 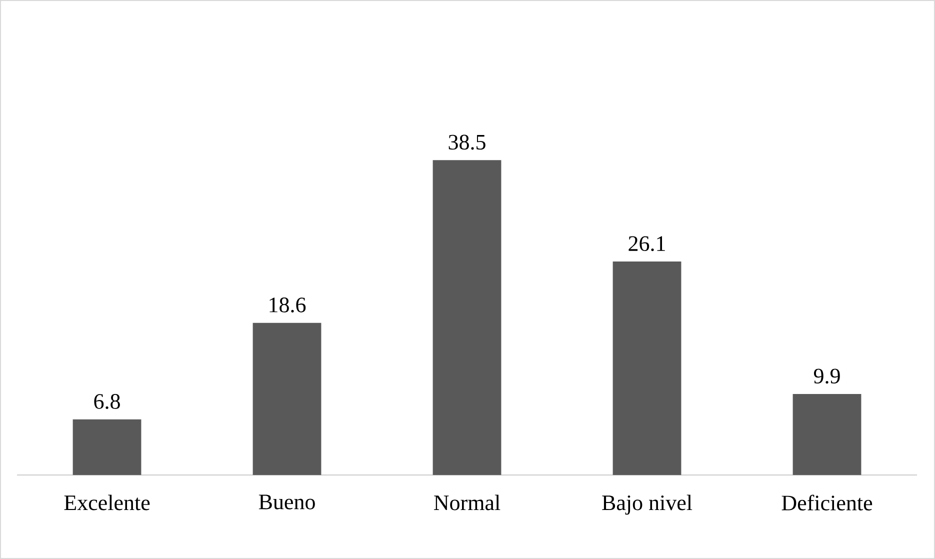 What do you see at coordinates (107, 401) in the screenshot?
I see `data-label: 6.8` at bounding box center [107, 401].